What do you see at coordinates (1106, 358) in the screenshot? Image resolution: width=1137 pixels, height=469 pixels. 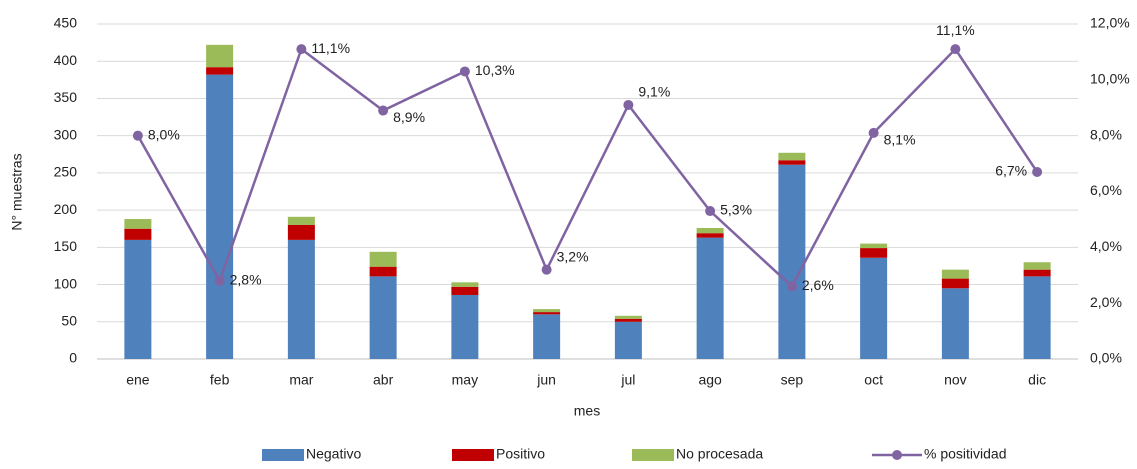 I see `y2-tick-label: 0,0%` at bounding box center [1106, 358].